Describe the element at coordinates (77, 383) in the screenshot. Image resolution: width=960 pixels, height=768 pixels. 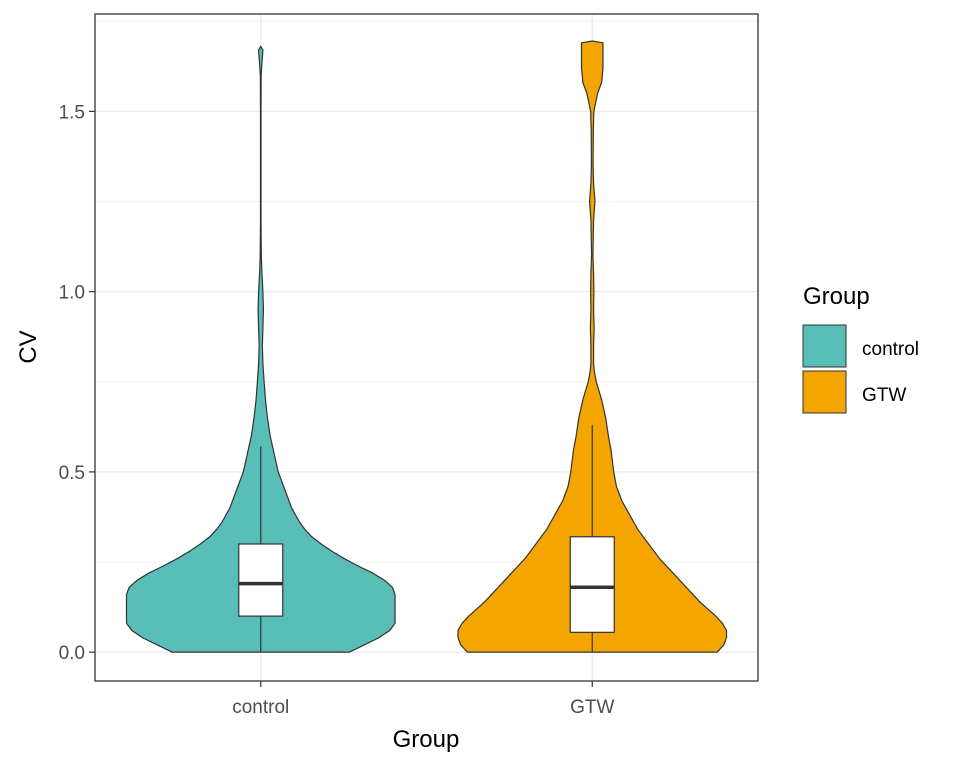
I see `y-axis: 0.0 0.5 1.0 1.5` at that location.